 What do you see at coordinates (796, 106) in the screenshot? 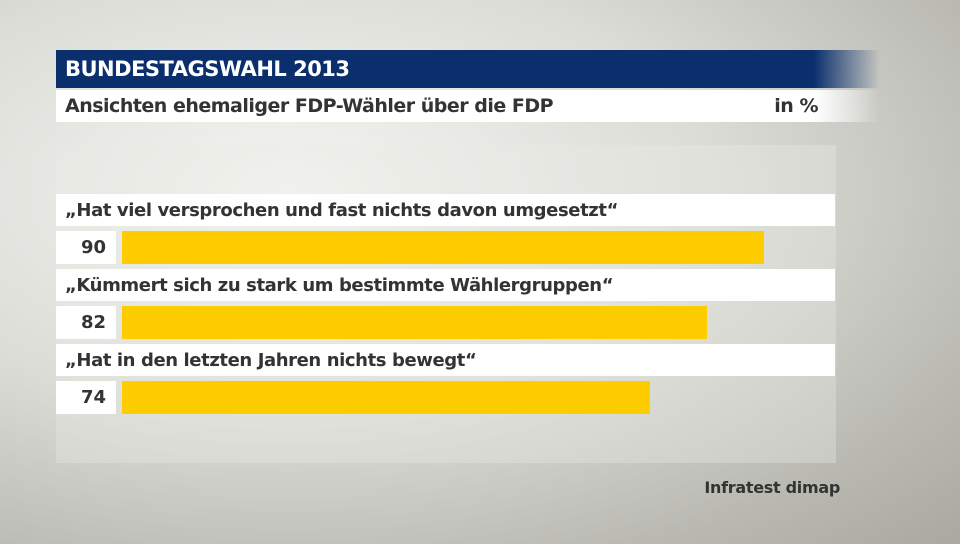
I see `unit-label: in %` at bounding box center [796, 106].